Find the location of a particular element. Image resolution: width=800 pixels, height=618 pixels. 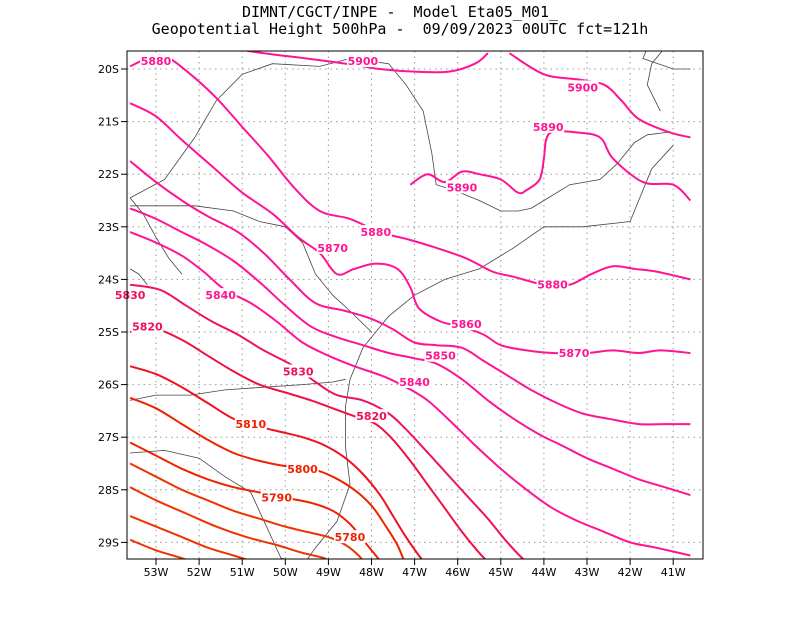

lat-tick-label: 28S is located at coordinates (108, 490).